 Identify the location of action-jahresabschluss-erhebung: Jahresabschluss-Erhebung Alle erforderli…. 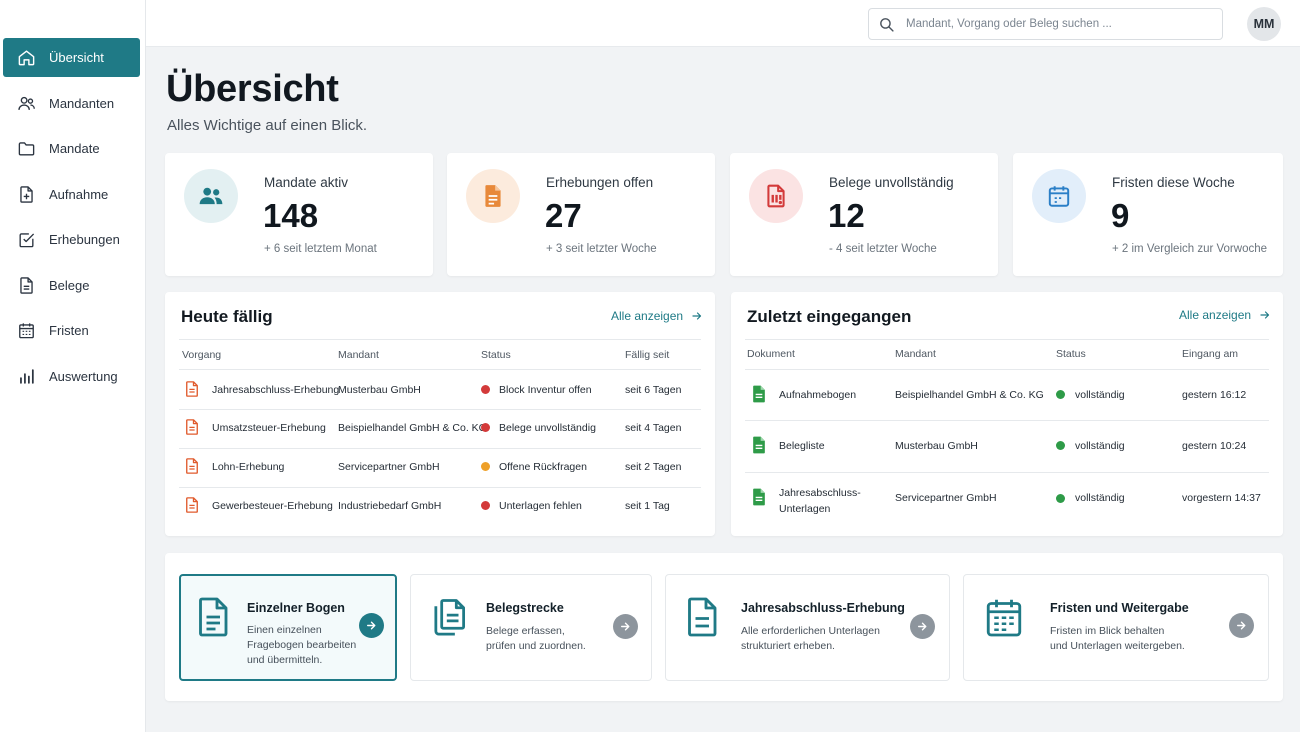
(807, 627).